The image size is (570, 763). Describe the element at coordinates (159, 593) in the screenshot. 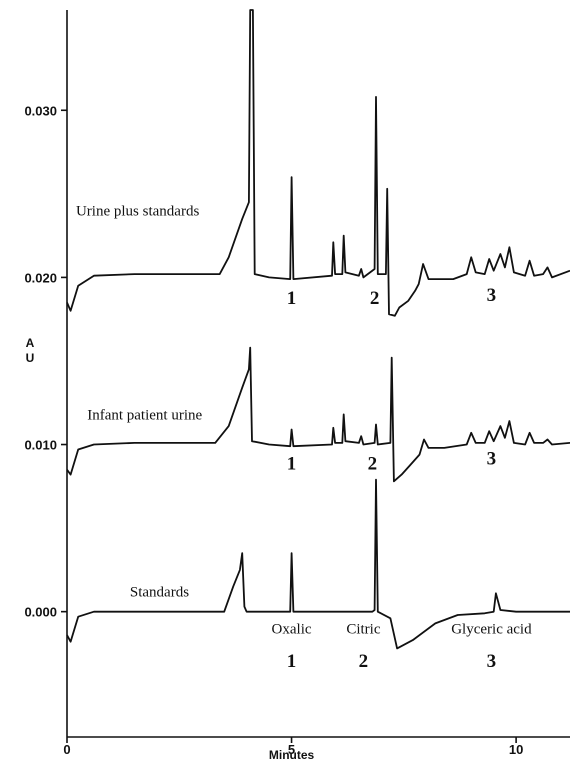

I see `trace-label: Standards` at that location.